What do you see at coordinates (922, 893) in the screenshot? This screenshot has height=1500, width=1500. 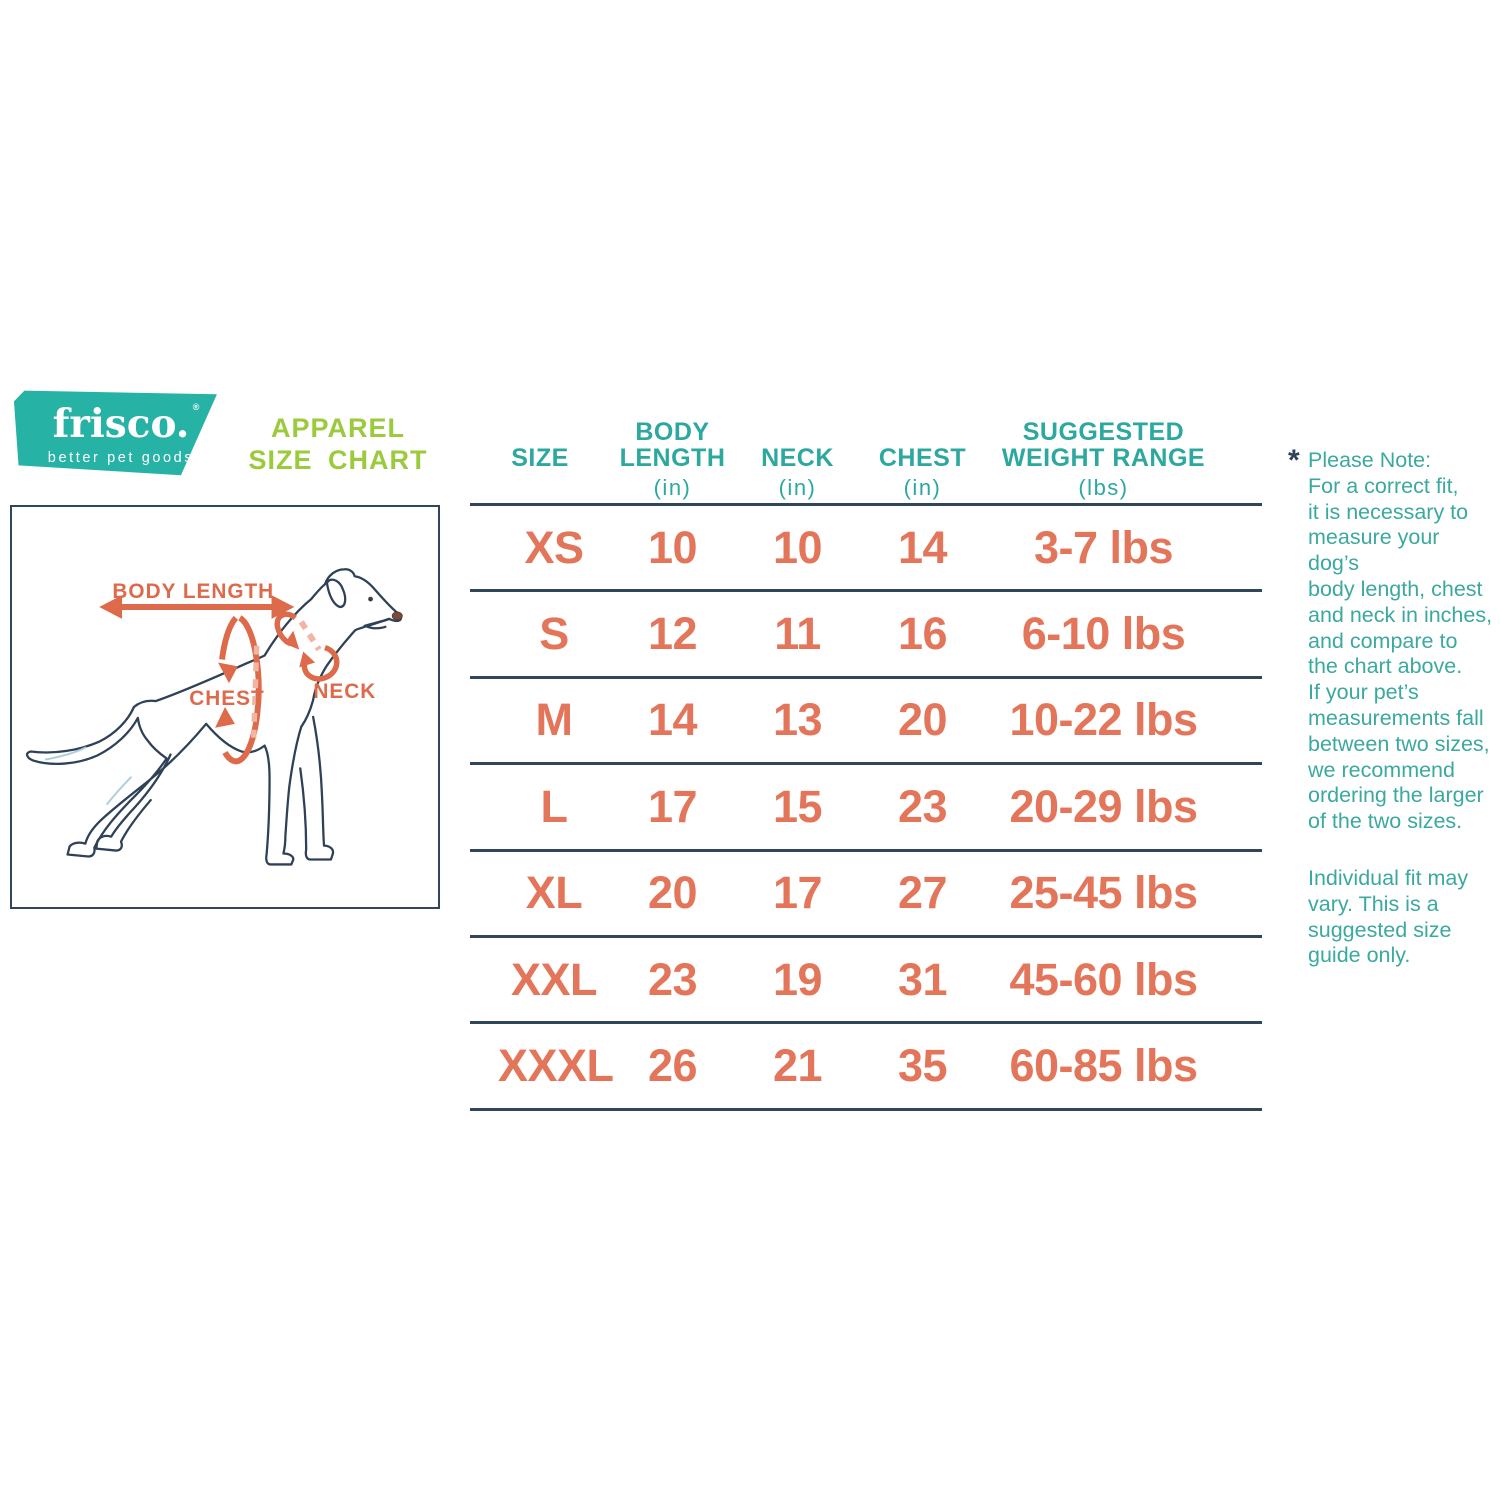 I see `chest-cell: 27` at bounding box center [922, 893].